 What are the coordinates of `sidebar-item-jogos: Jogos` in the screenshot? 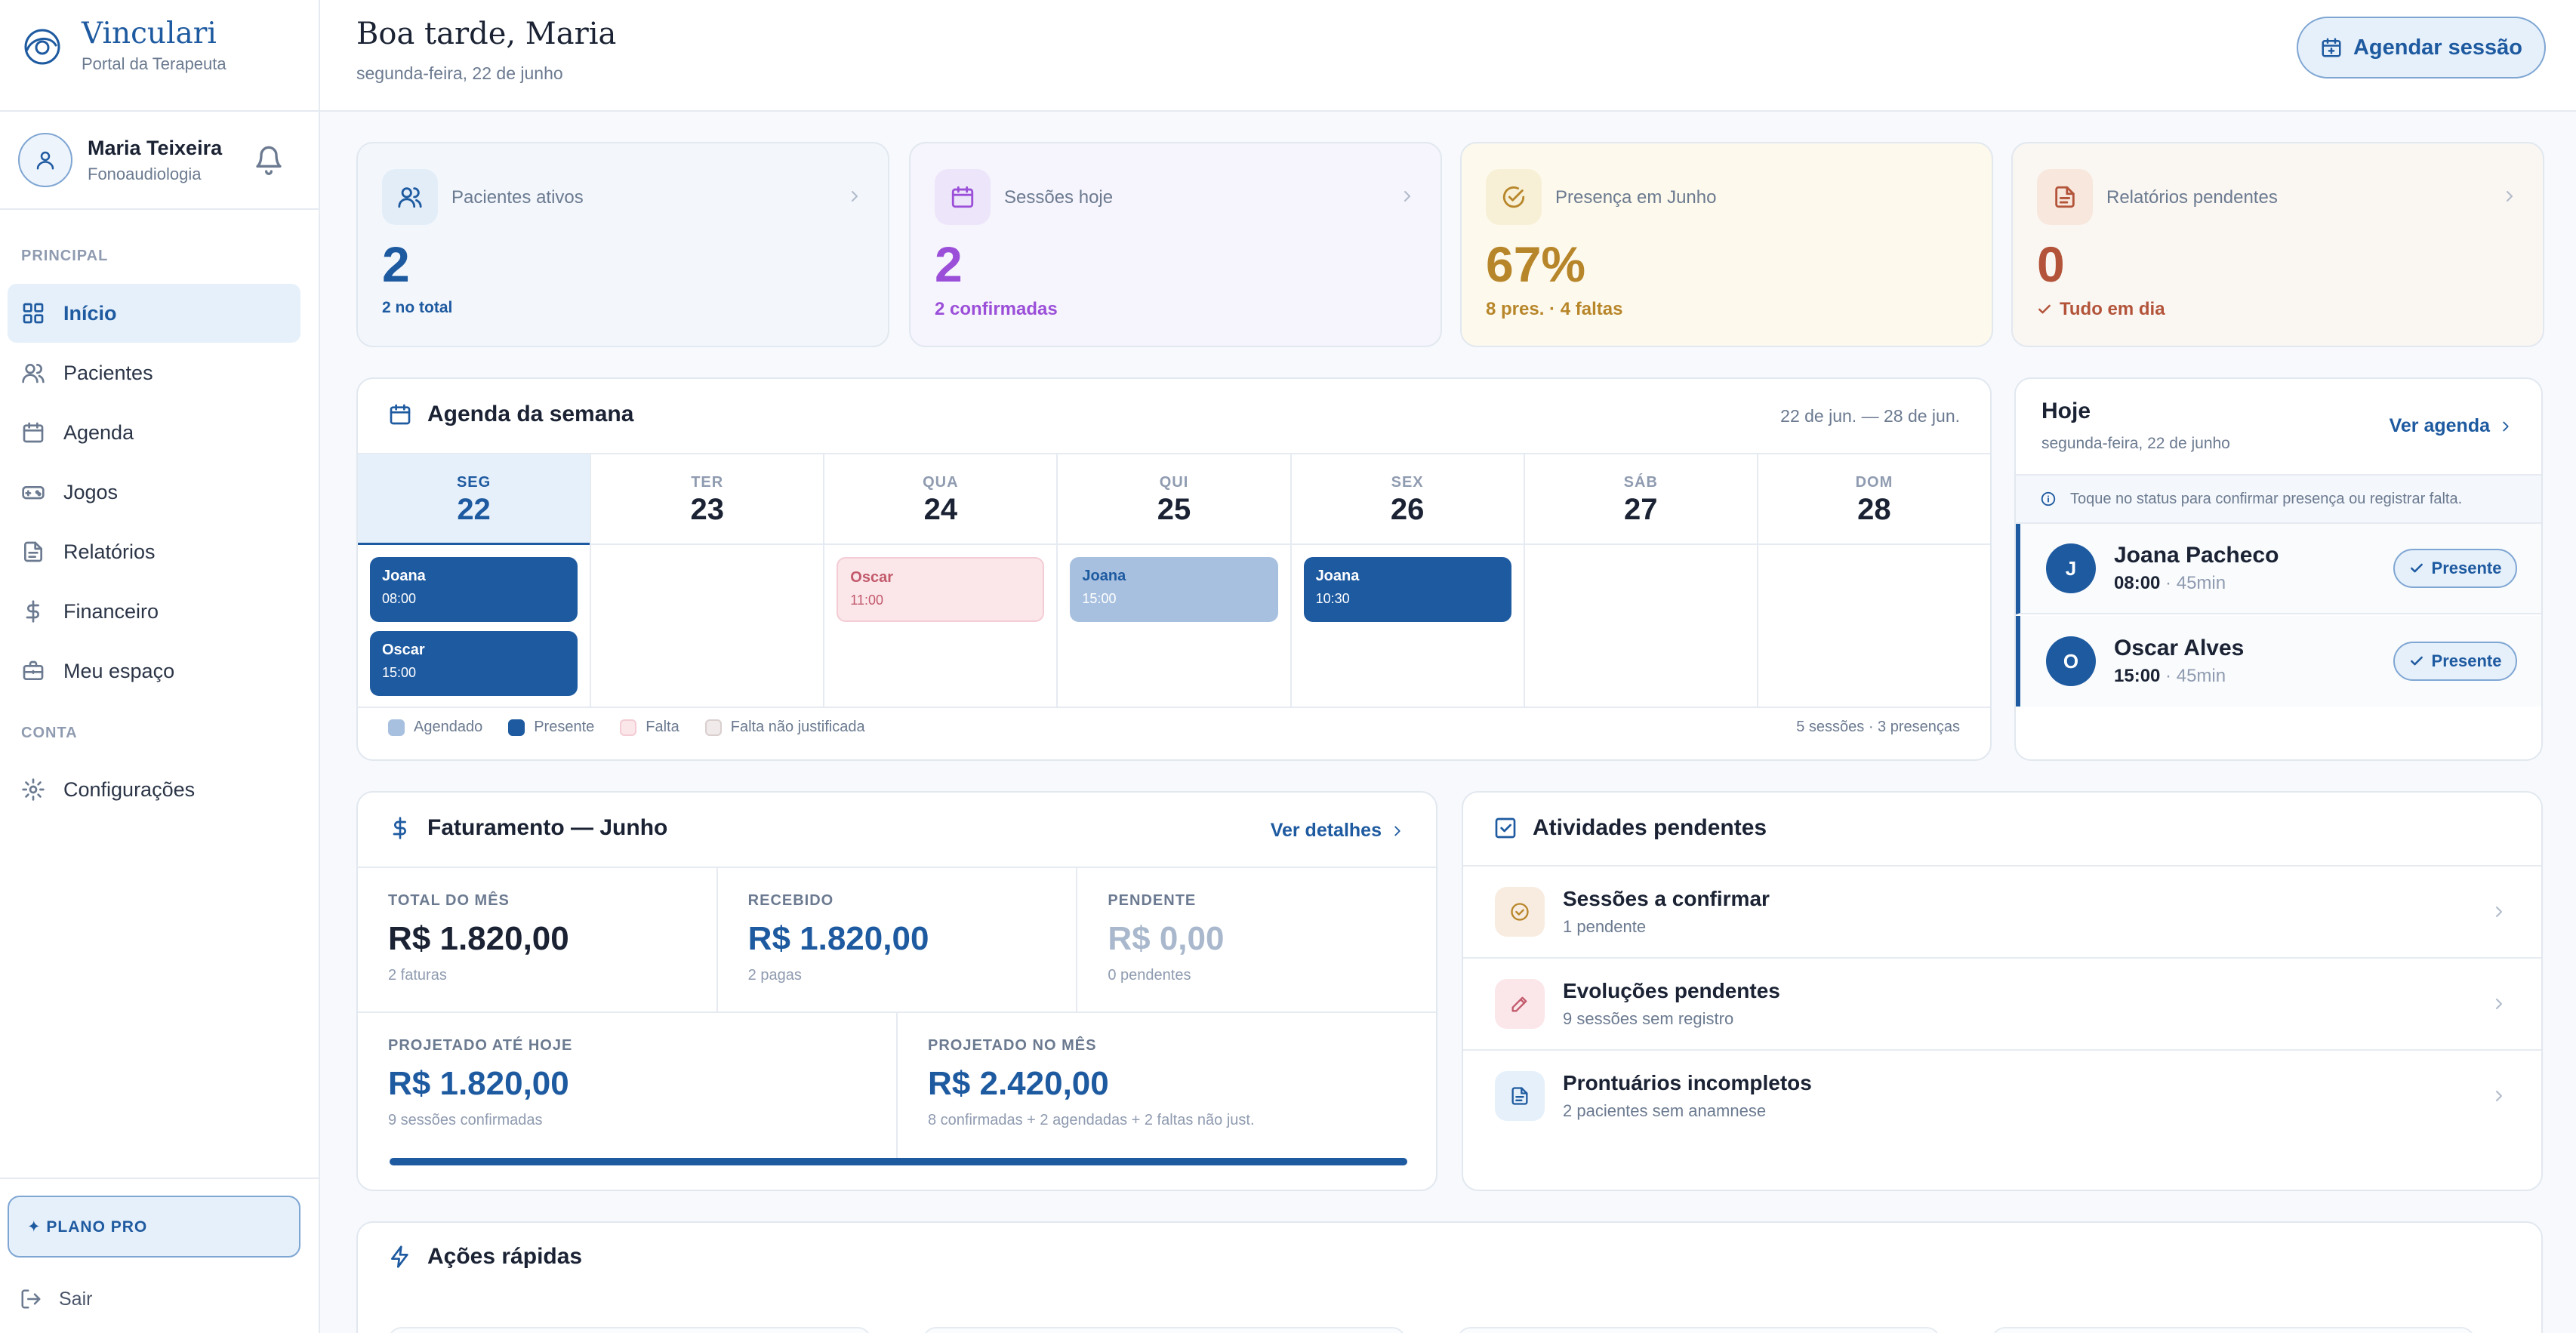 It's located at (154, 492).